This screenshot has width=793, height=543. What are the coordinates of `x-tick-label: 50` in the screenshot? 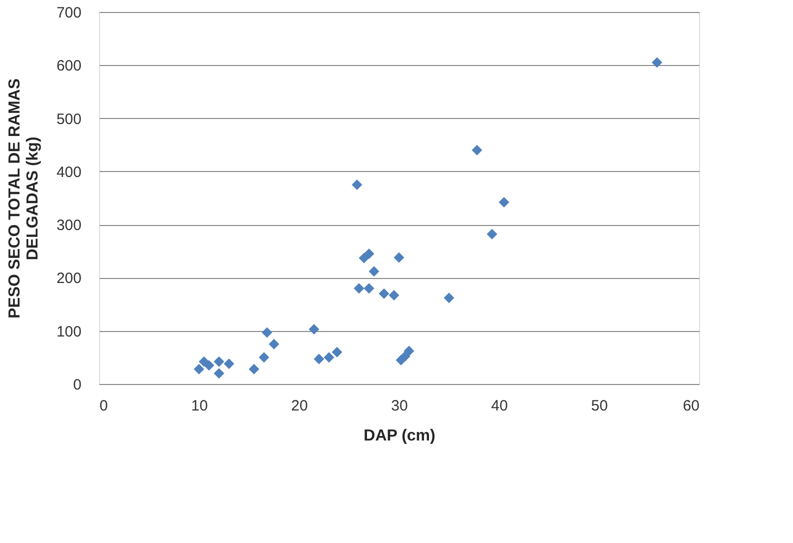 It's located at (599, 406).